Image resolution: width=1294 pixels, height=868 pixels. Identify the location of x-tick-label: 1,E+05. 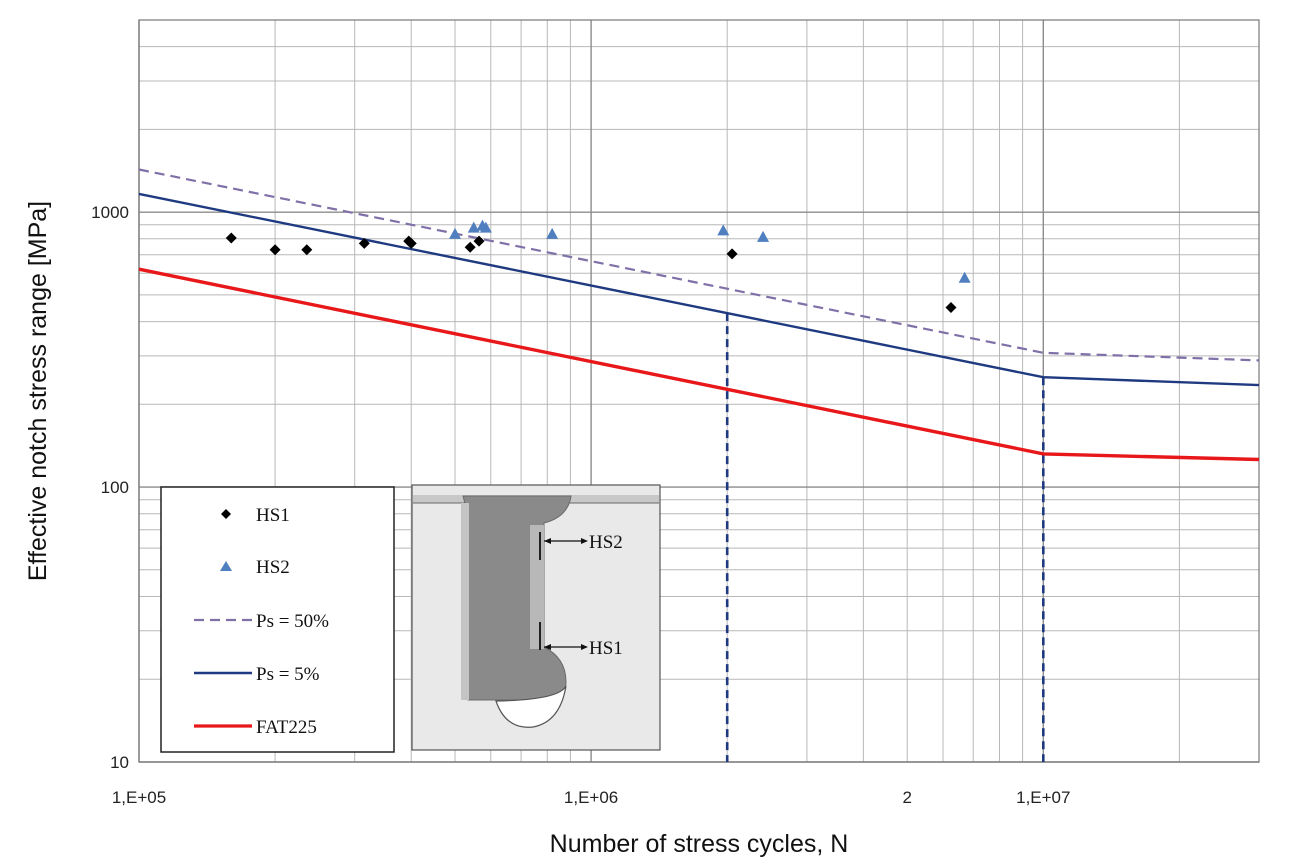
(139, 797).